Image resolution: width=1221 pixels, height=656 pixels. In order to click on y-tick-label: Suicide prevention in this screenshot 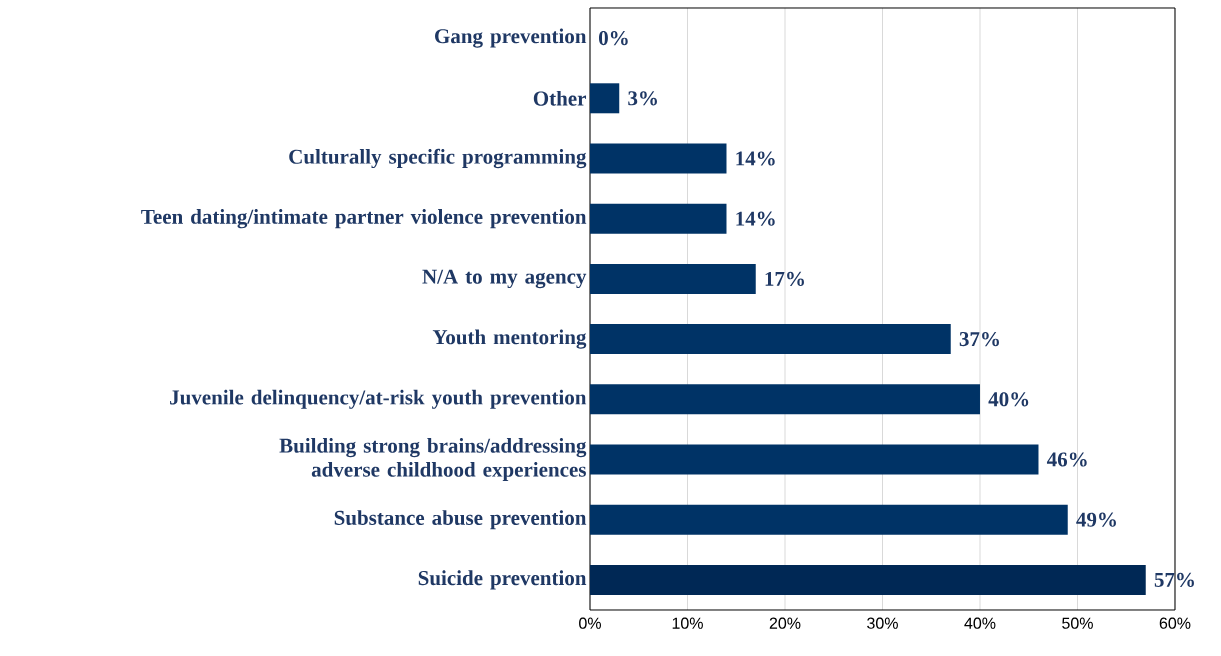, I will do `click(502, 580)`.